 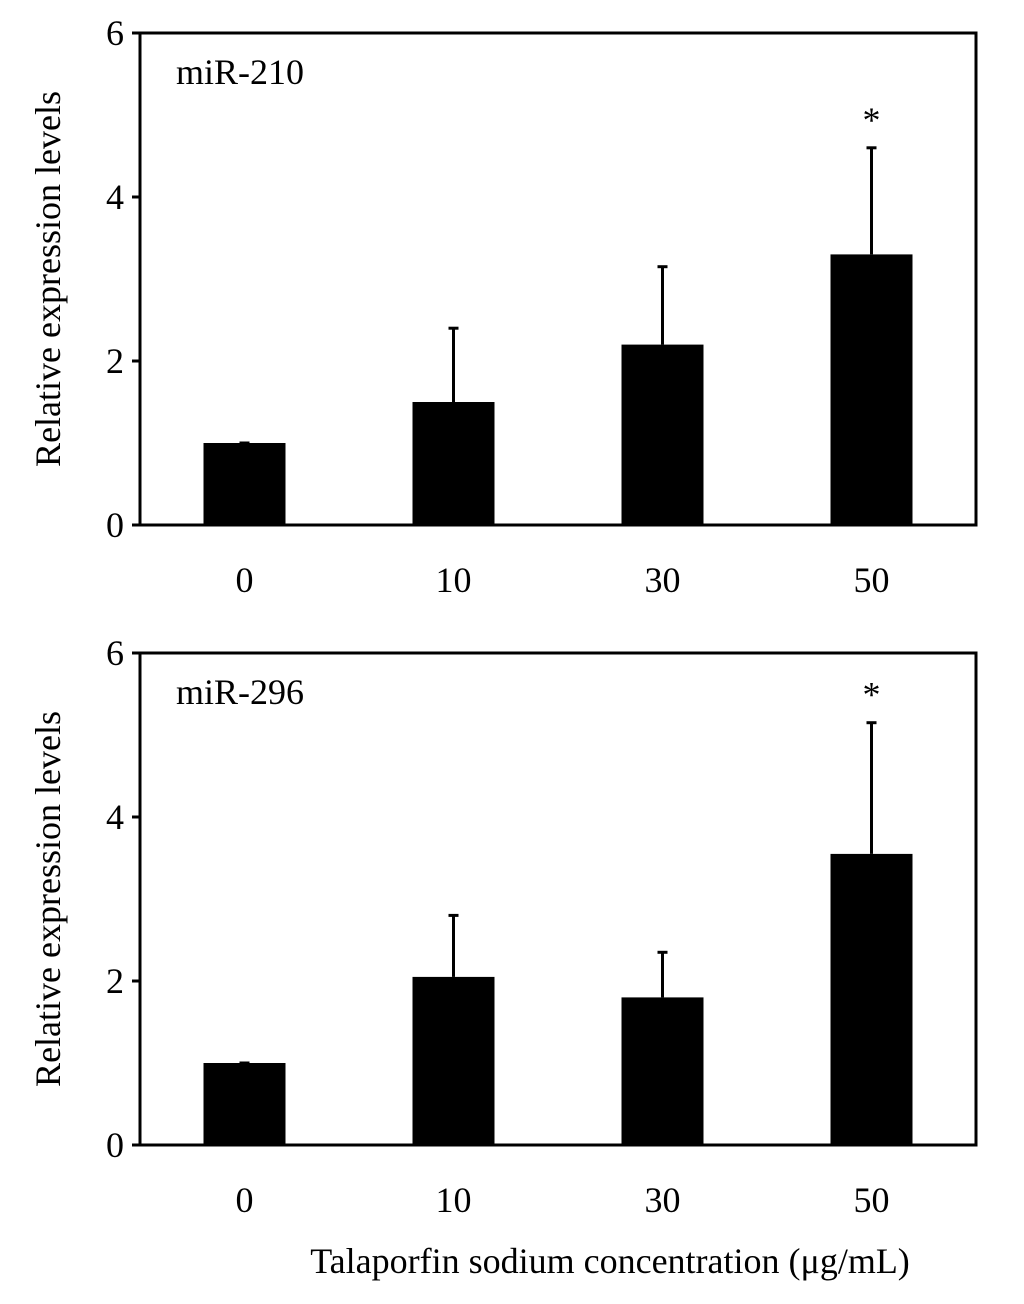 What do you see at coordinates (240, 72) in the screenshot?
I see `panel-label: miR-210` at bounding box center [240, 72].